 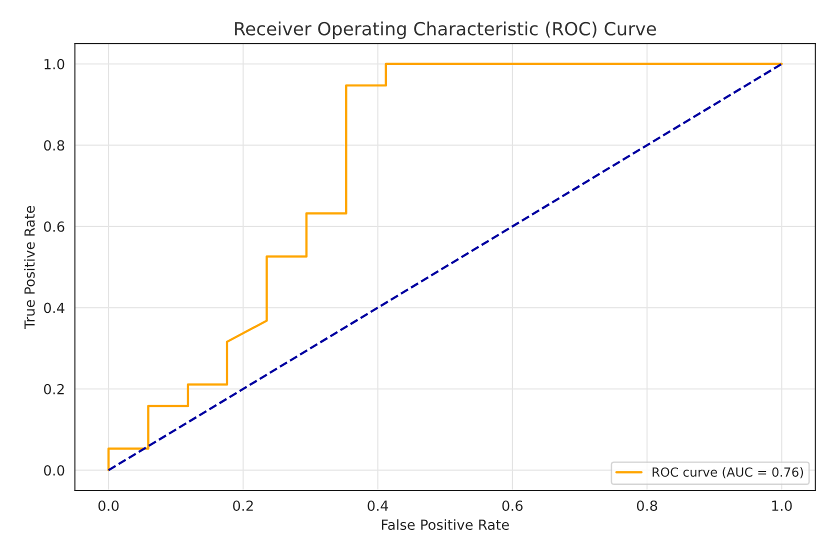 I want to click on x-tick-label: 0.2, so click(x=243, y=505).